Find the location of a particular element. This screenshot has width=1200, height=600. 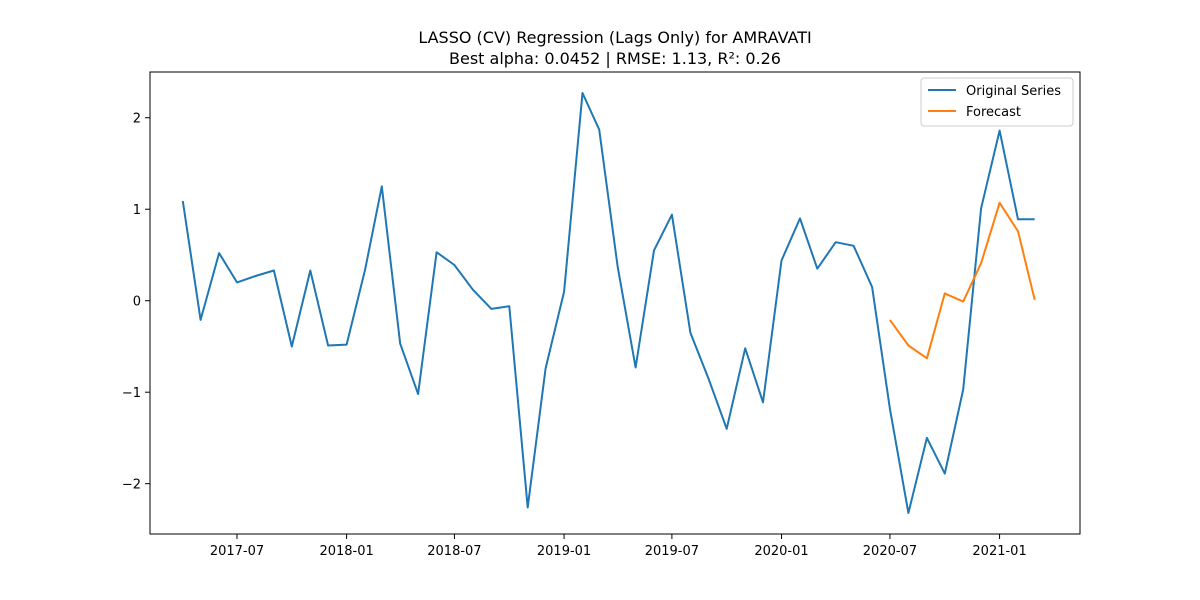

y-axis: −2 −1 0 1 2 is located at coordinates (136, 302).